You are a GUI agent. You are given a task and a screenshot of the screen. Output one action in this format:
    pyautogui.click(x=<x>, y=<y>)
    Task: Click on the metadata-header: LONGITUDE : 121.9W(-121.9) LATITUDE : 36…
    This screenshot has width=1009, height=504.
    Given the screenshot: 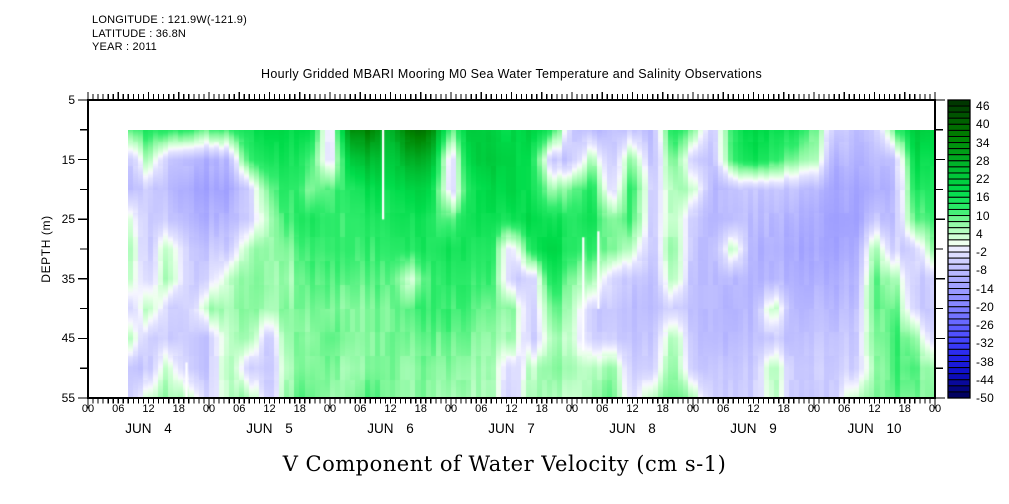 What is the action you would take?
    pyautogui.click(x=169, y=34)
    